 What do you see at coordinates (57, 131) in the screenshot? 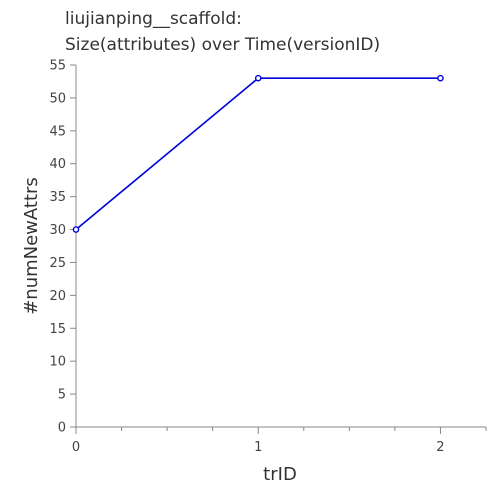
I see `y-tick-label: 45` at bounding box center [57, 131].